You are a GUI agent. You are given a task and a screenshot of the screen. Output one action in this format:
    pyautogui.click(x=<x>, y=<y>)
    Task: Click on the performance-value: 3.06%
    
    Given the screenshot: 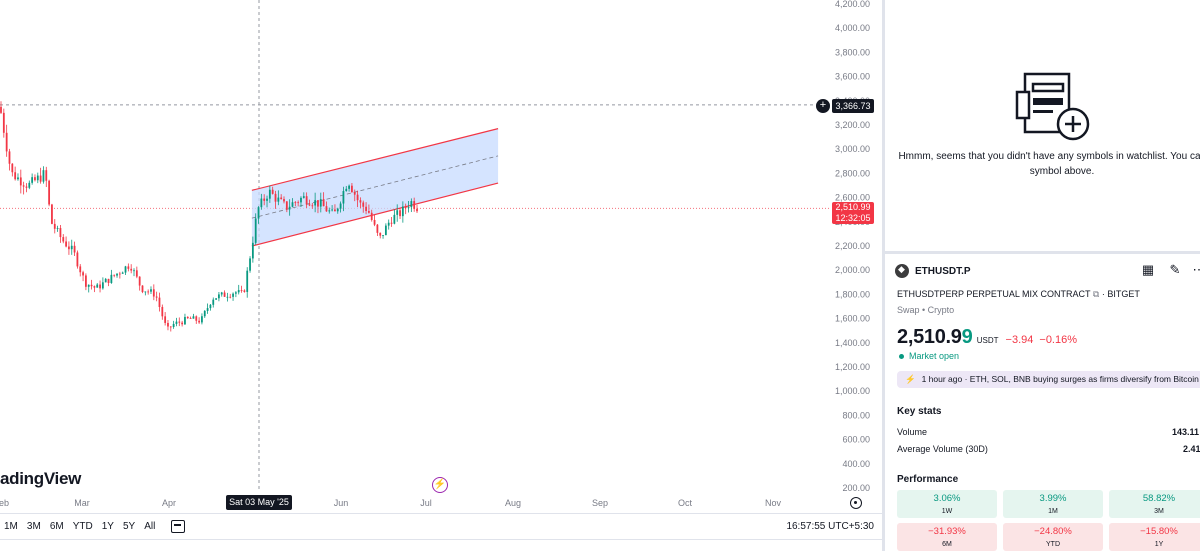 What is the action you would take?
    pyautogui.click(x=947, y=498)
    